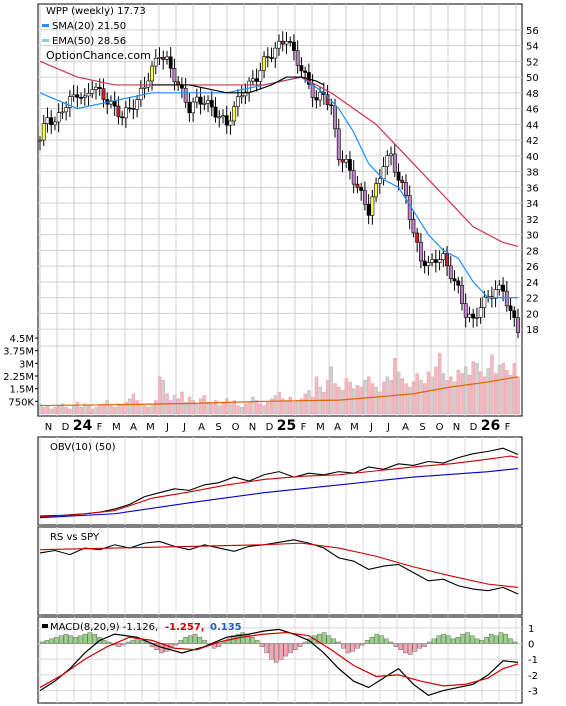 This screenshot has width=566, height=706. What do you see at coordinates (226, 627) in the screenshot?
I see `macd-legend-entry: 0.135` at bounding box center [226, 627].